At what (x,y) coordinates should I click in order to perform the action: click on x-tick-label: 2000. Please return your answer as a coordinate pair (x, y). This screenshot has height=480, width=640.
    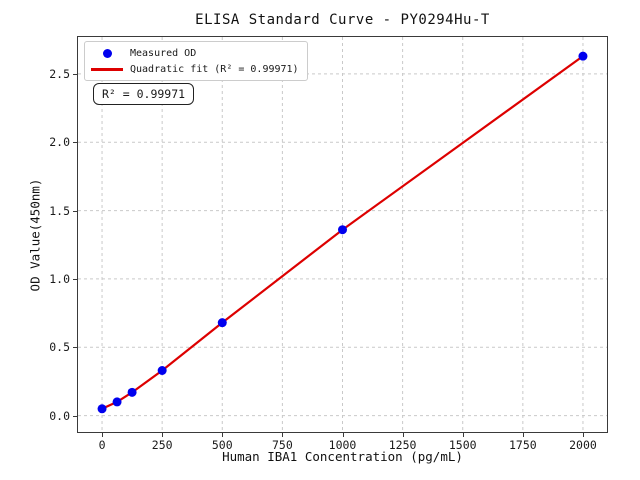
    Looking at the image, I should click on (583, 445).